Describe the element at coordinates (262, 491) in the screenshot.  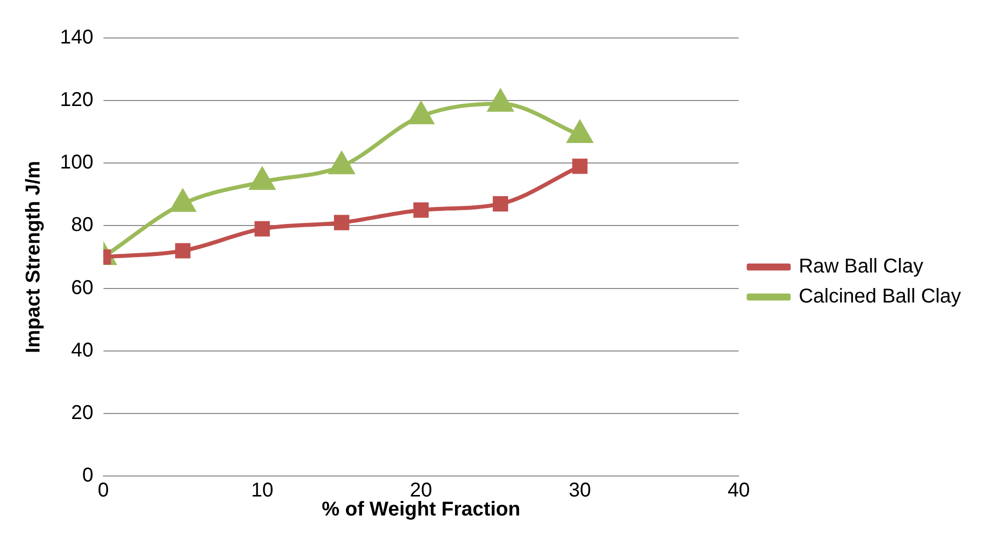
I see `x-tick-label: 10` at that location.